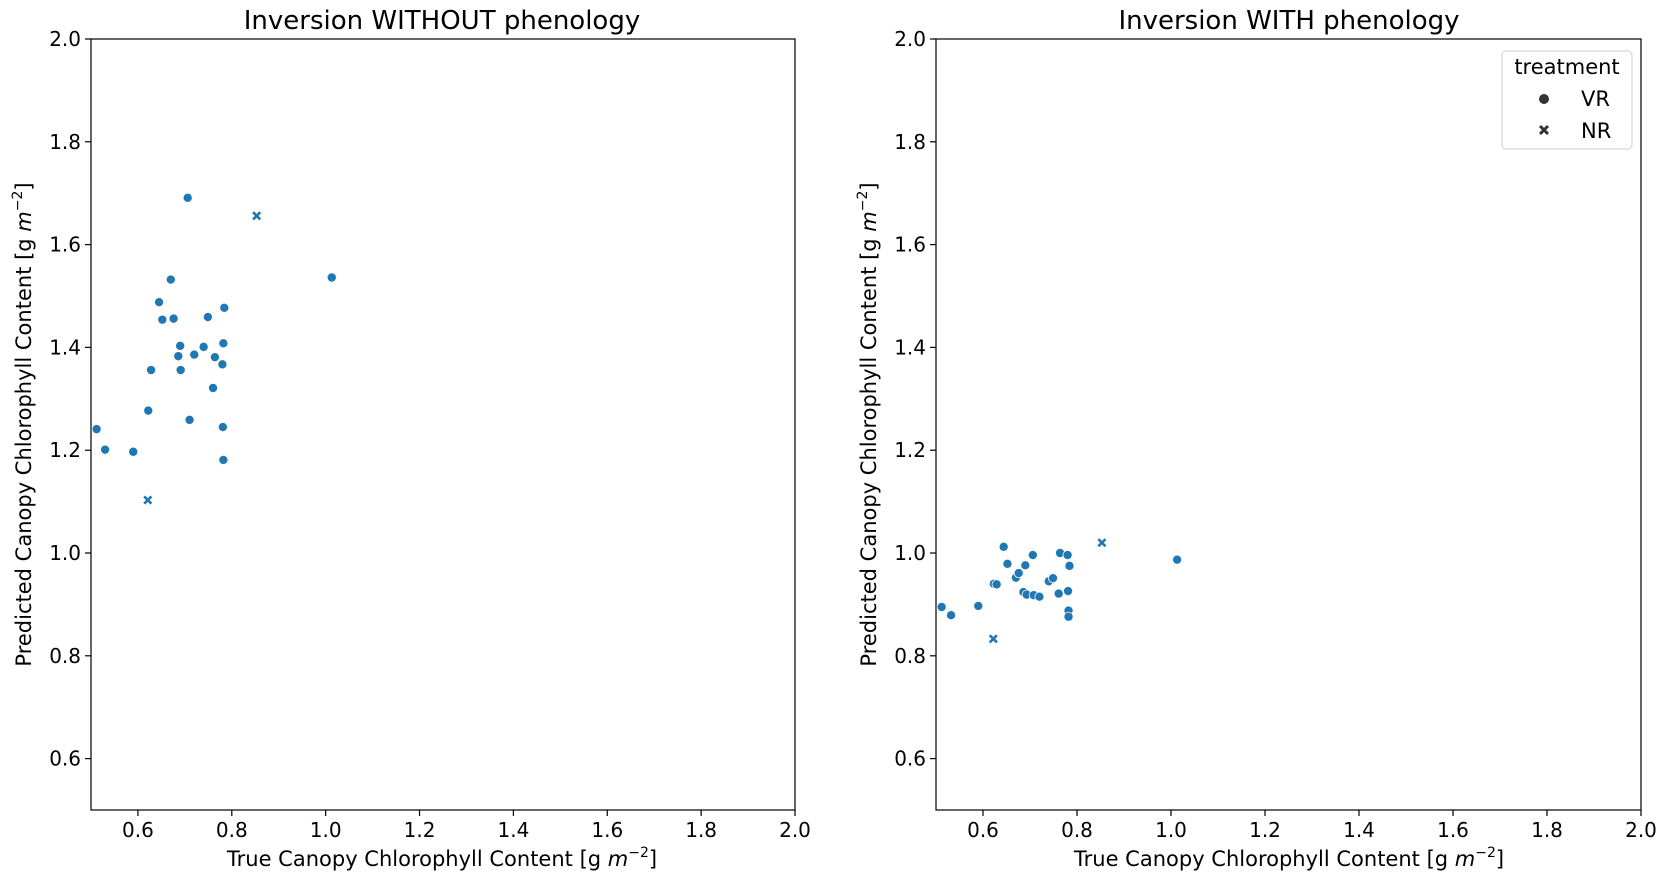 The height and width of the screenshot is (882, 1667). Describe the element at coordinates (701, 830) in the screenshot. I see `x-tick-label: 1.8` at that location.